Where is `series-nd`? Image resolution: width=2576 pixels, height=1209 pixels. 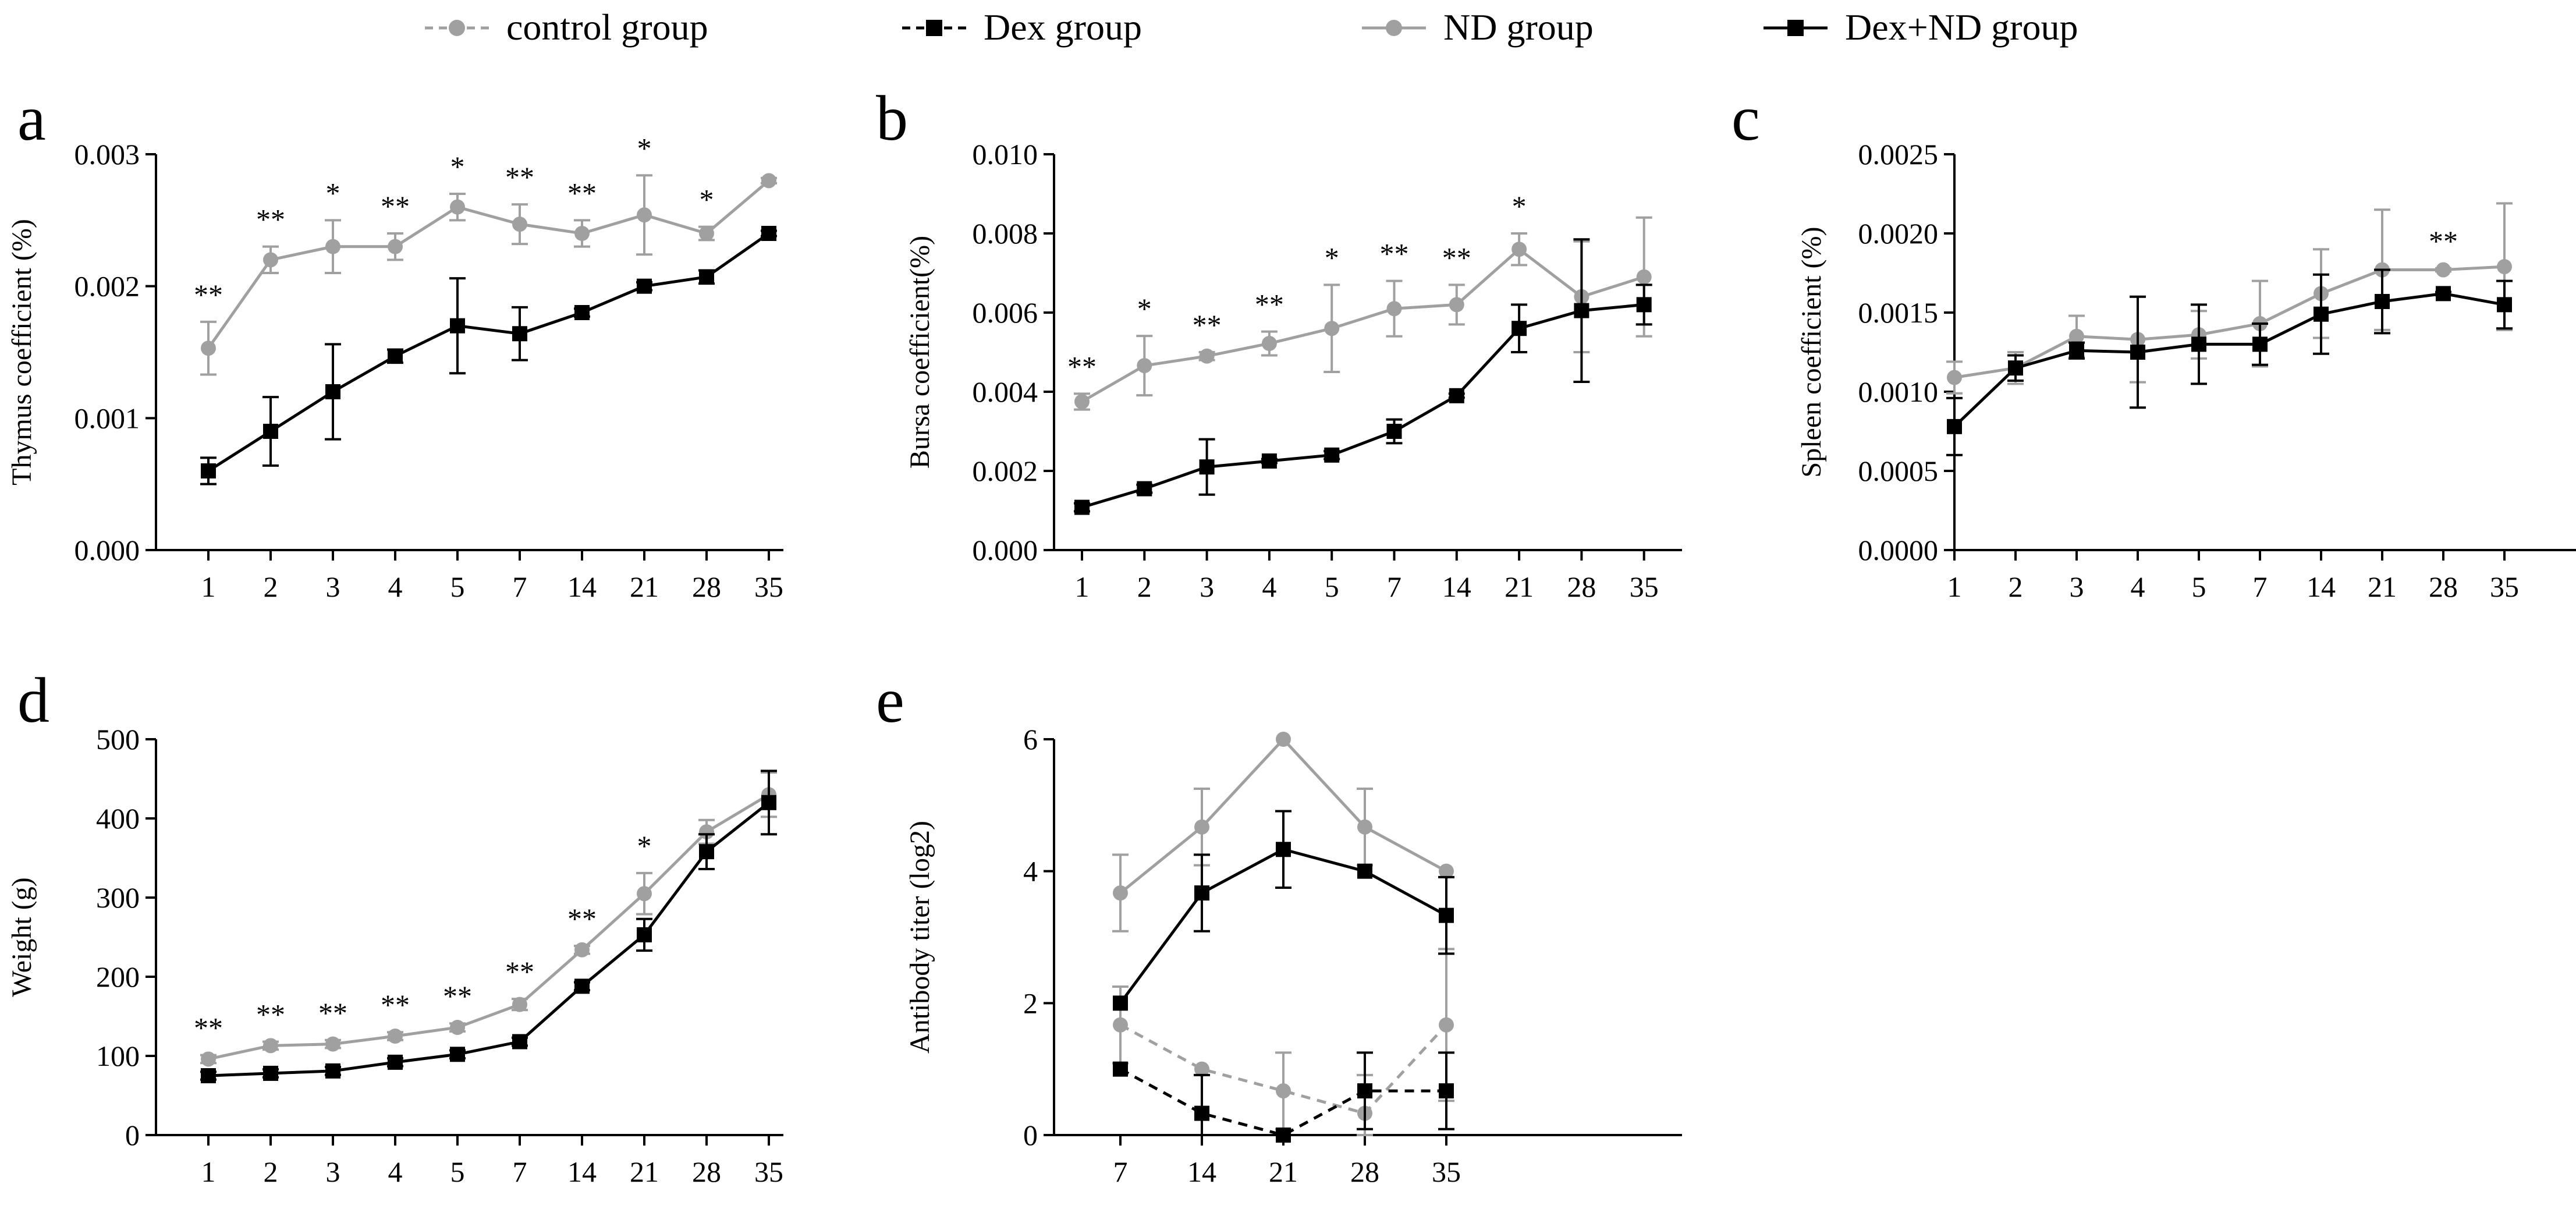 series-nd is located at coordinates (489, 919).